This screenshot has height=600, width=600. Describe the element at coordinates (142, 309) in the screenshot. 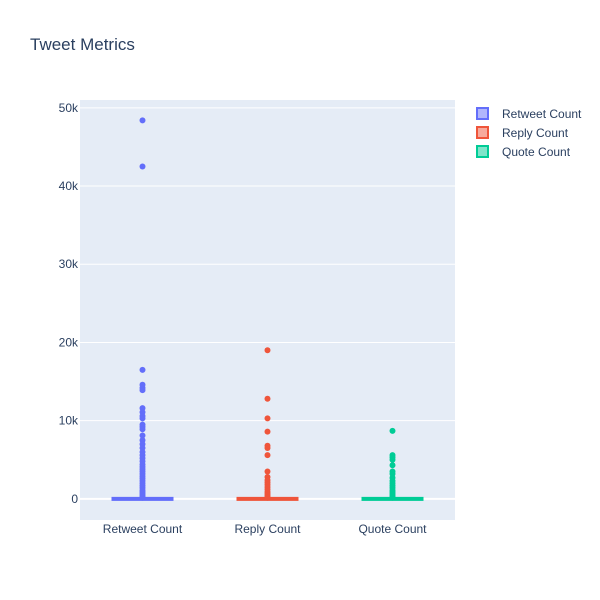

I see `series-retweet-count` at that location.